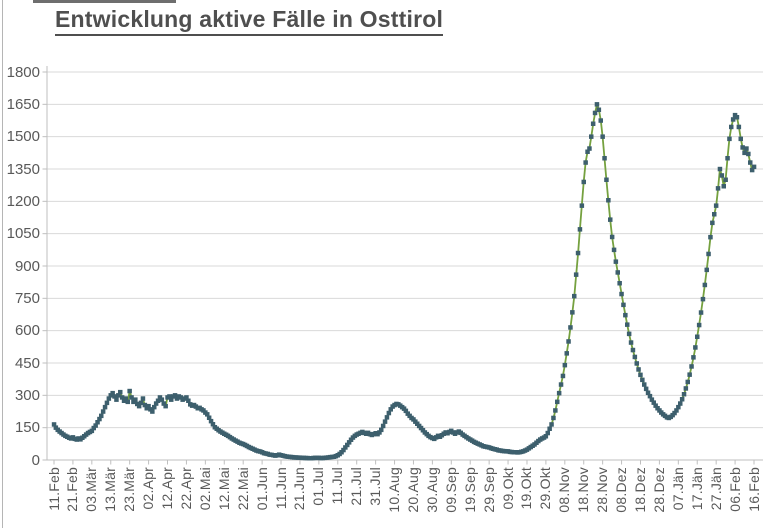 The image size is (768, 528). Describe the element at coordinates (299, 489) in the screenshot. I see `x-axis-label: 21.Jun` at that location.